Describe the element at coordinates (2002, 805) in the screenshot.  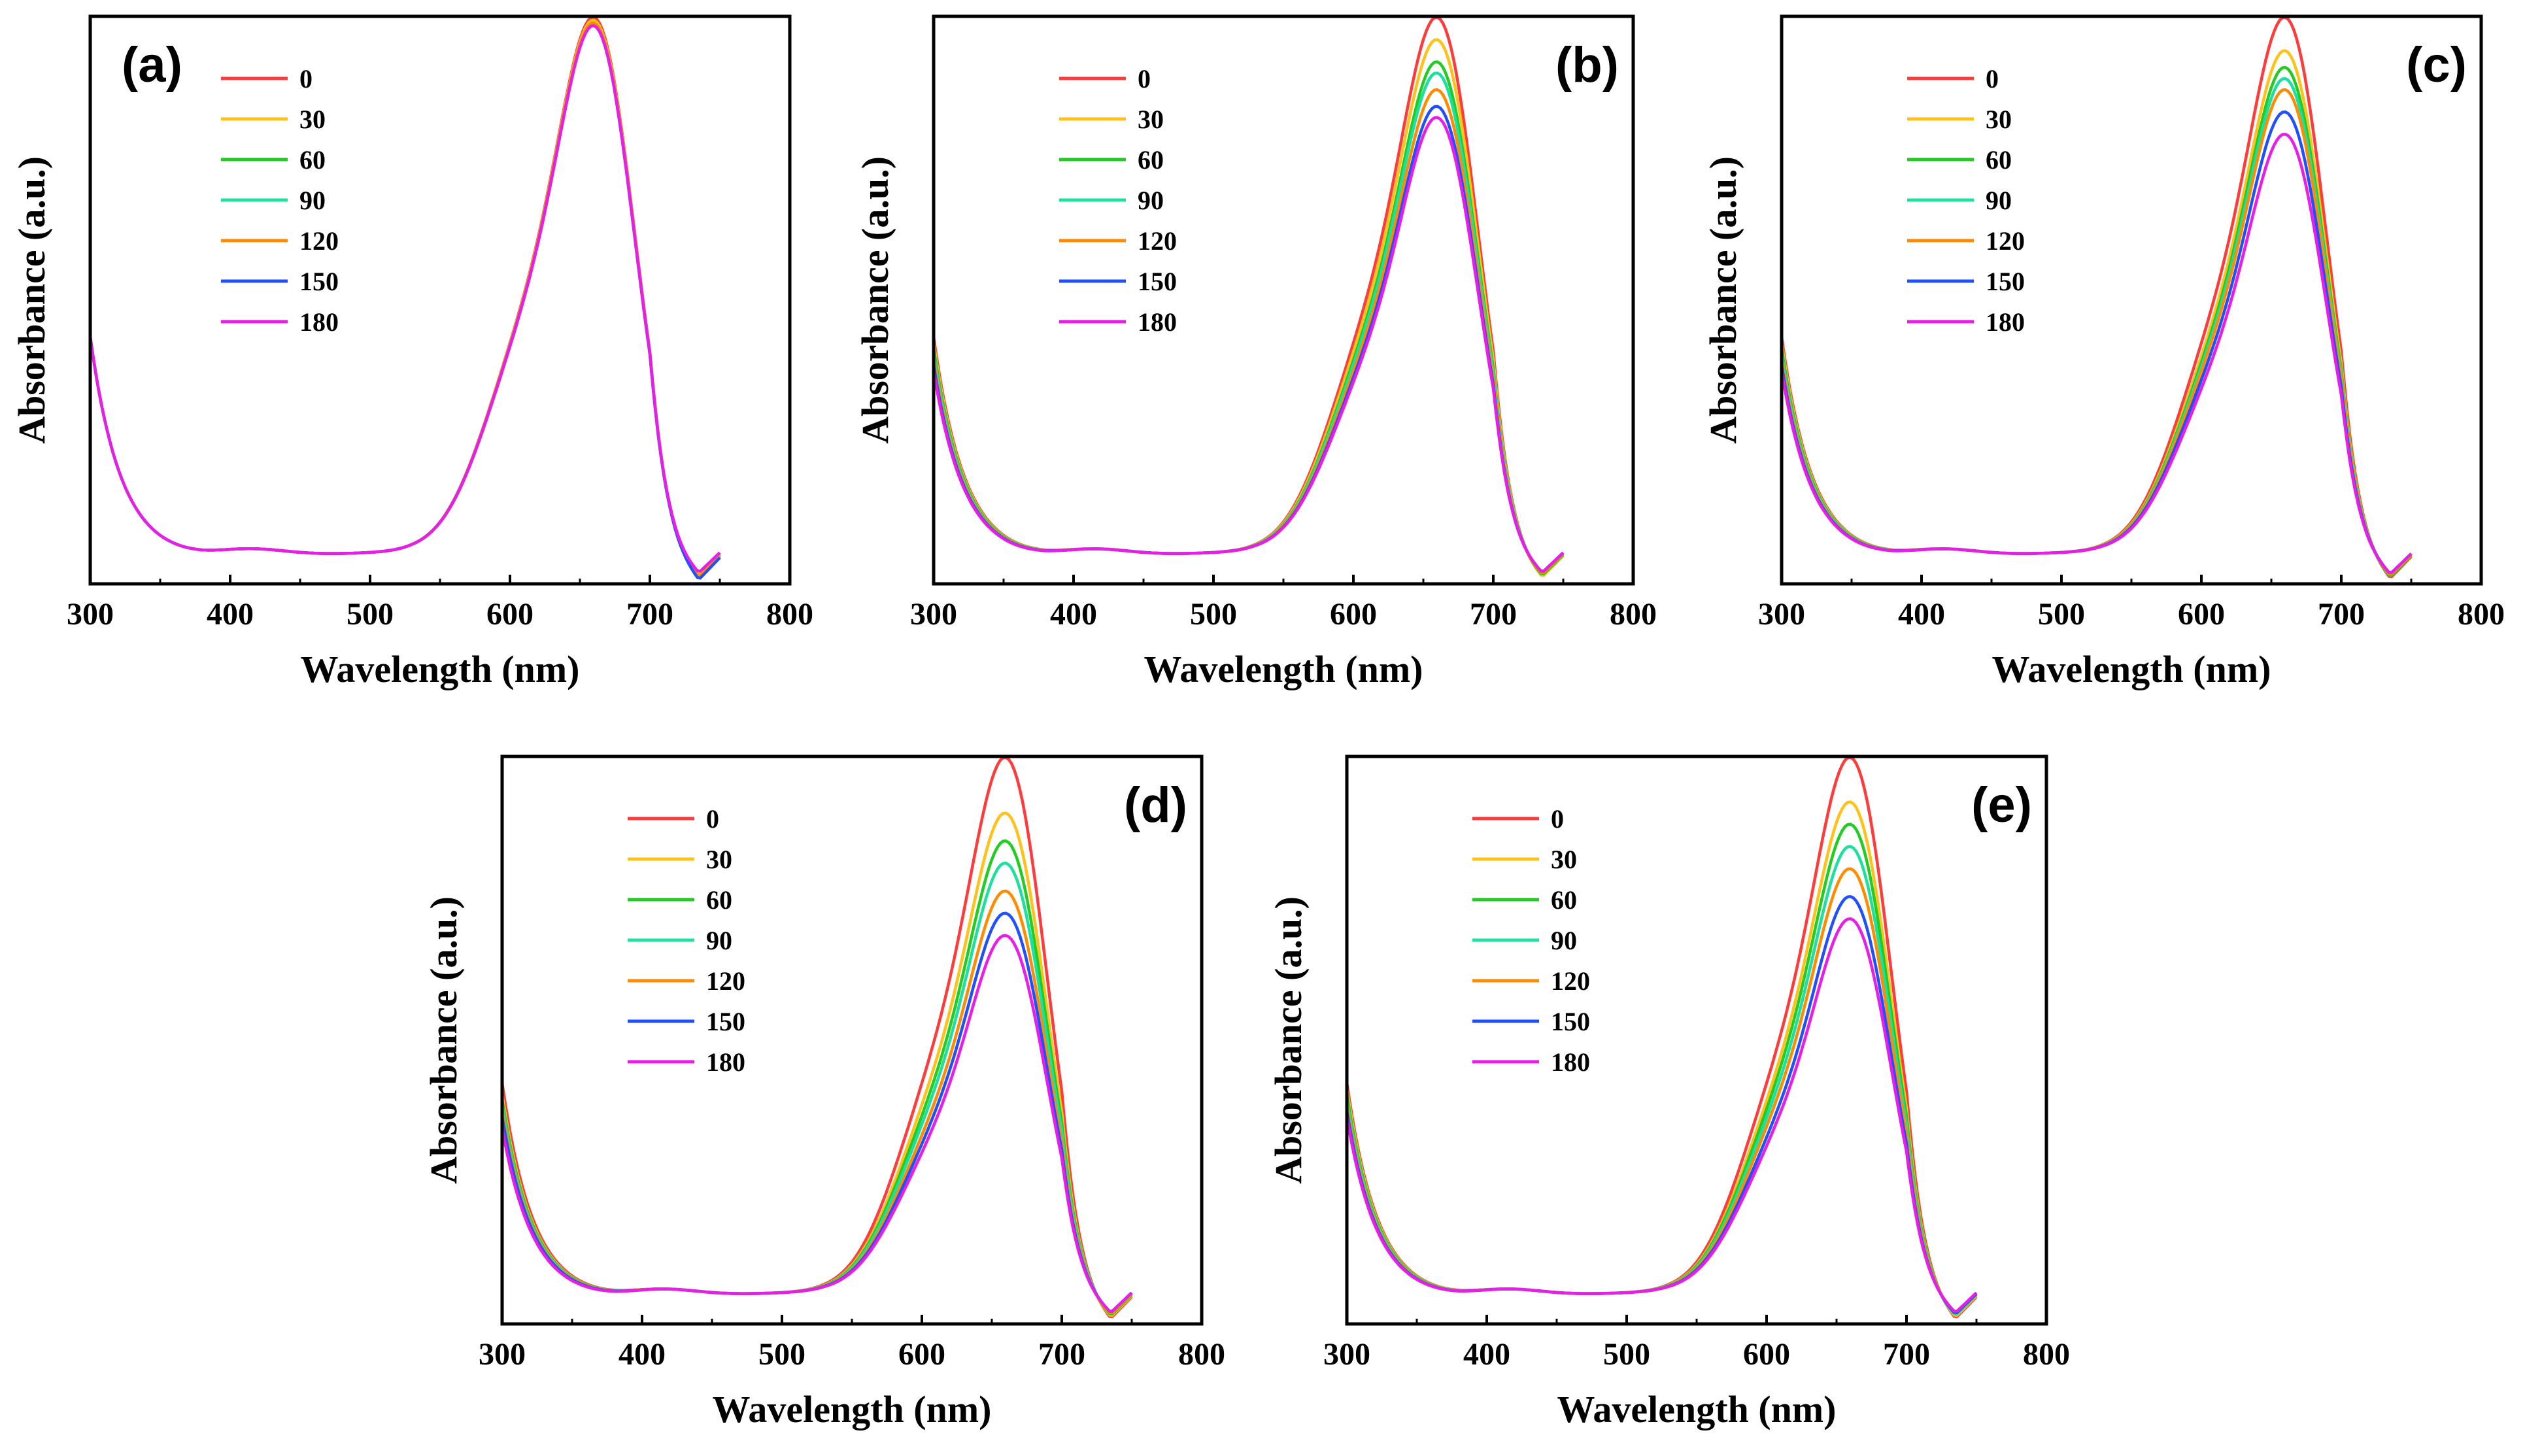
I see `panel-label: (e)` at that location.